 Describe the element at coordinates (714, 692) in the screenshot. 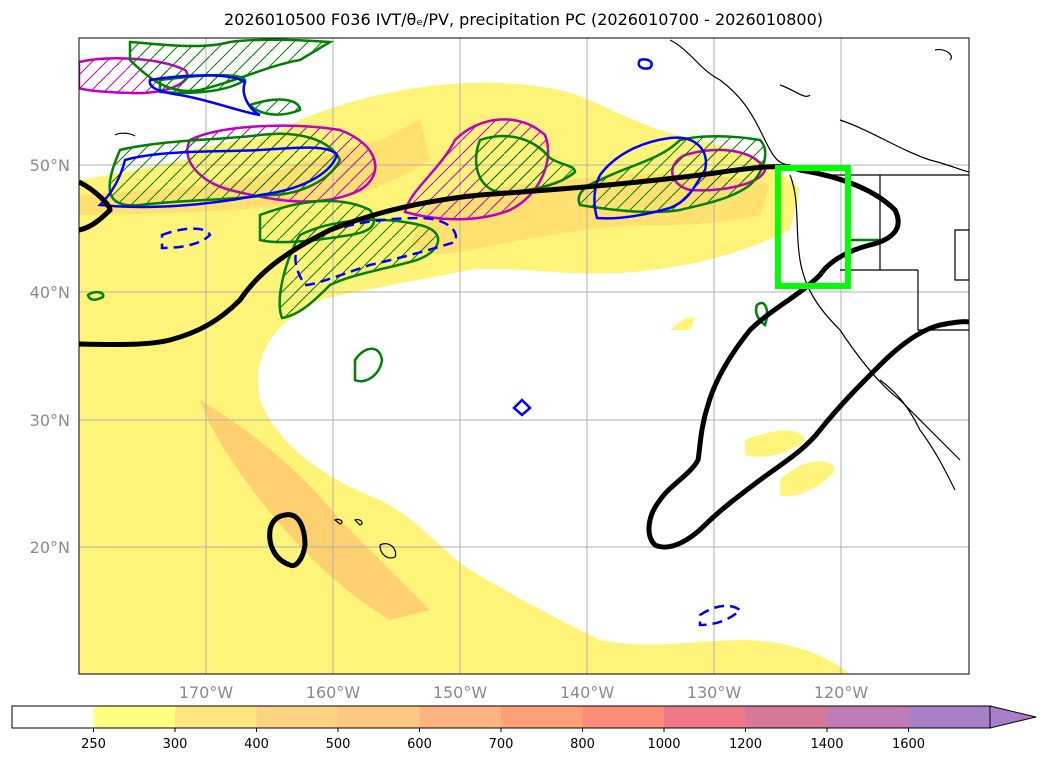

I see `lon-label: 130°W` at that location.